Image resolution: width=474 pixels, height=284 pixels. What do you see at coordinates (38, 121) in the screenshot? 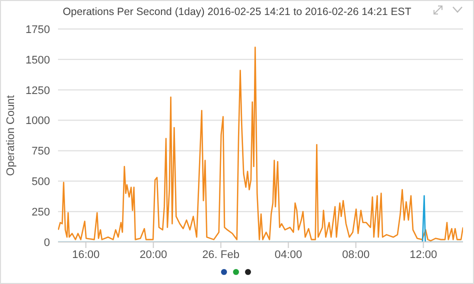
I see `y-tick-label: 1000` at bounding box center [38, 121].